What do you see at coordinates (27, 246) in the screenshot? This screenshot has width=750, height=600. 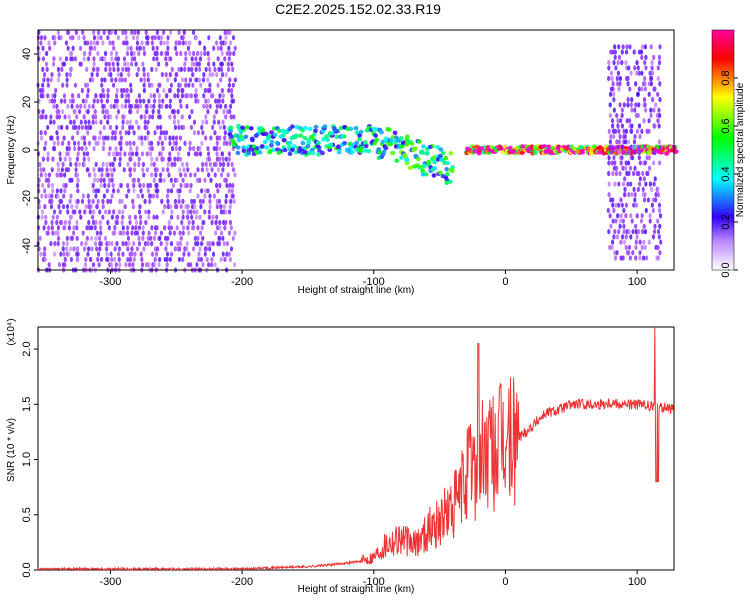 I see `spectrogram-y-tick-label: -40` at bounding box center [27, 246].